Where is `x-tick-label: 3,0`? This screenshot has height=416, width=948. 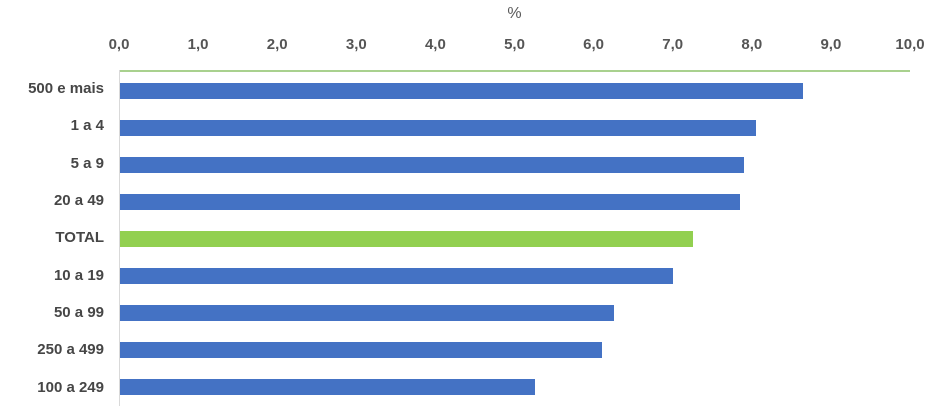 x-tick-label: 3,0 is located at coordinates (356, 44).